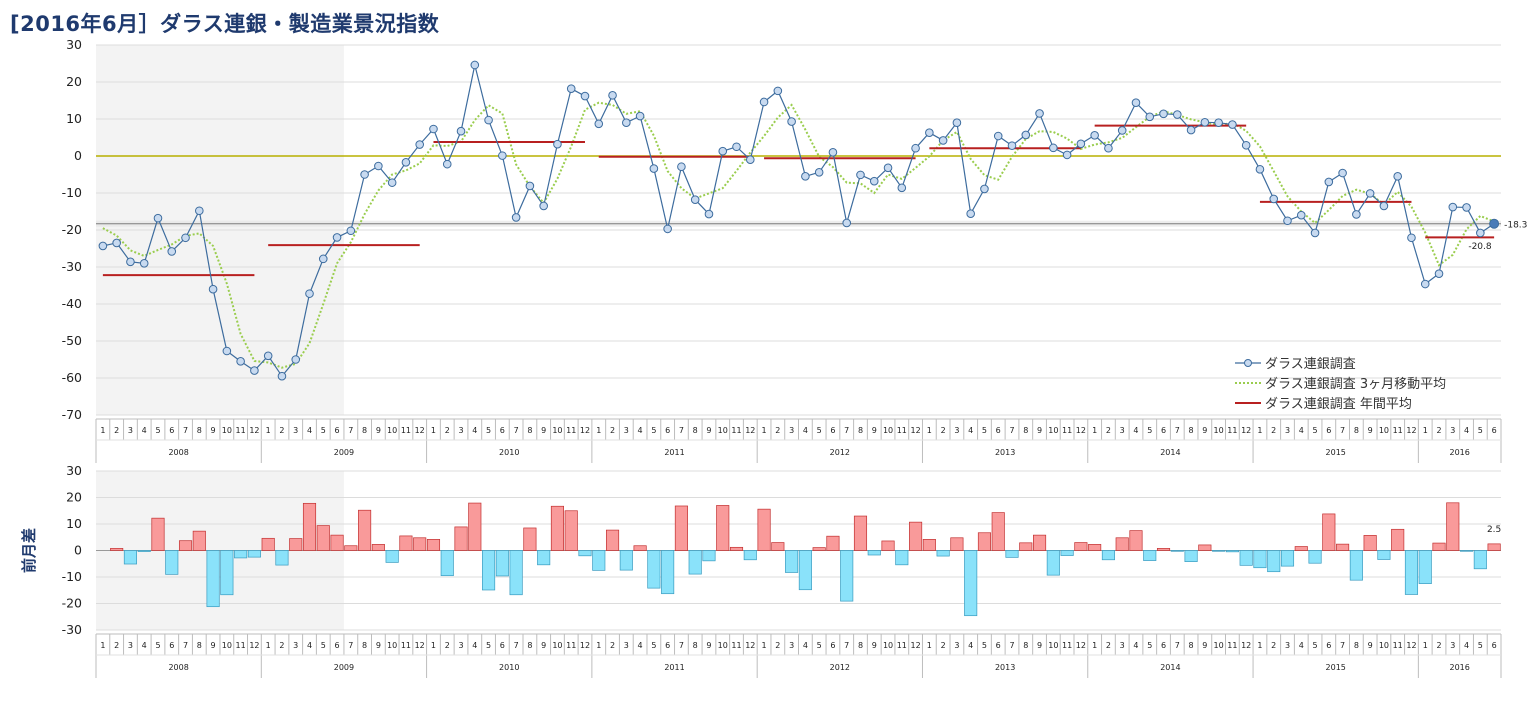  What do you see at coordinates (1411, 645) in the screenshot?
I see `bottom-month-label: 12` at bounding box center [1411, 645].